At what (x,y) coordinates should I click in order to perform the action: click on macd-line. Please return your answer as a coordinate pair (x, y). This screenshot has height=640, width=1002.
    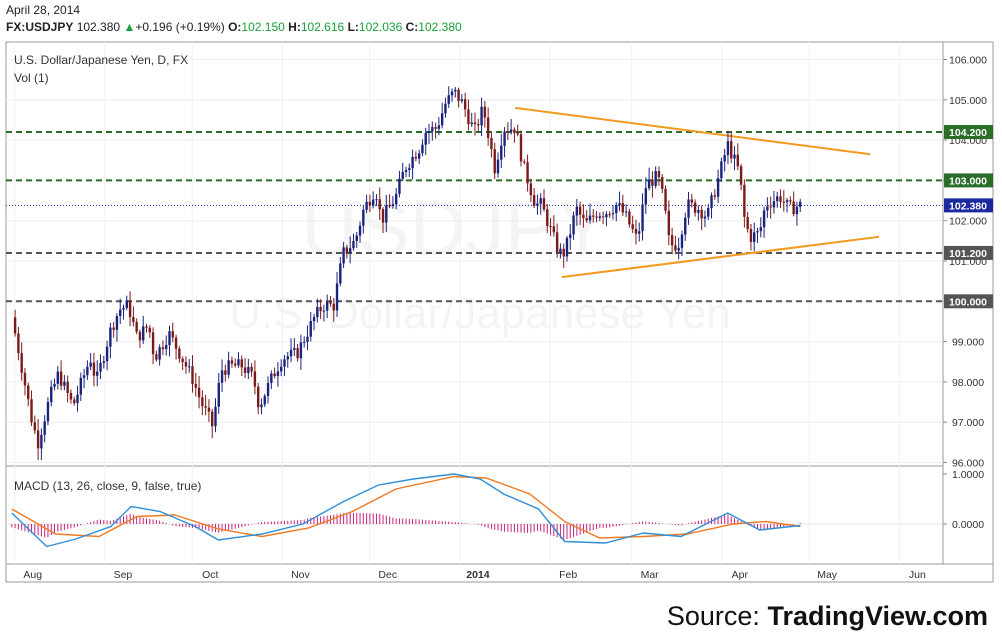
    Looking at the image, I should click on (406, 510).